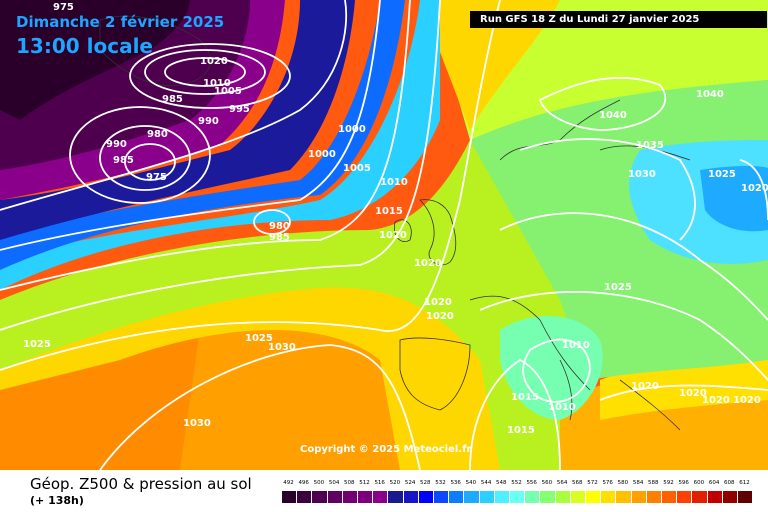 The width and height of the screenshot is (768, 512). I want to click on copyright-notice: Copyright © 2025 Meteociel.fr, so click(386, 449).